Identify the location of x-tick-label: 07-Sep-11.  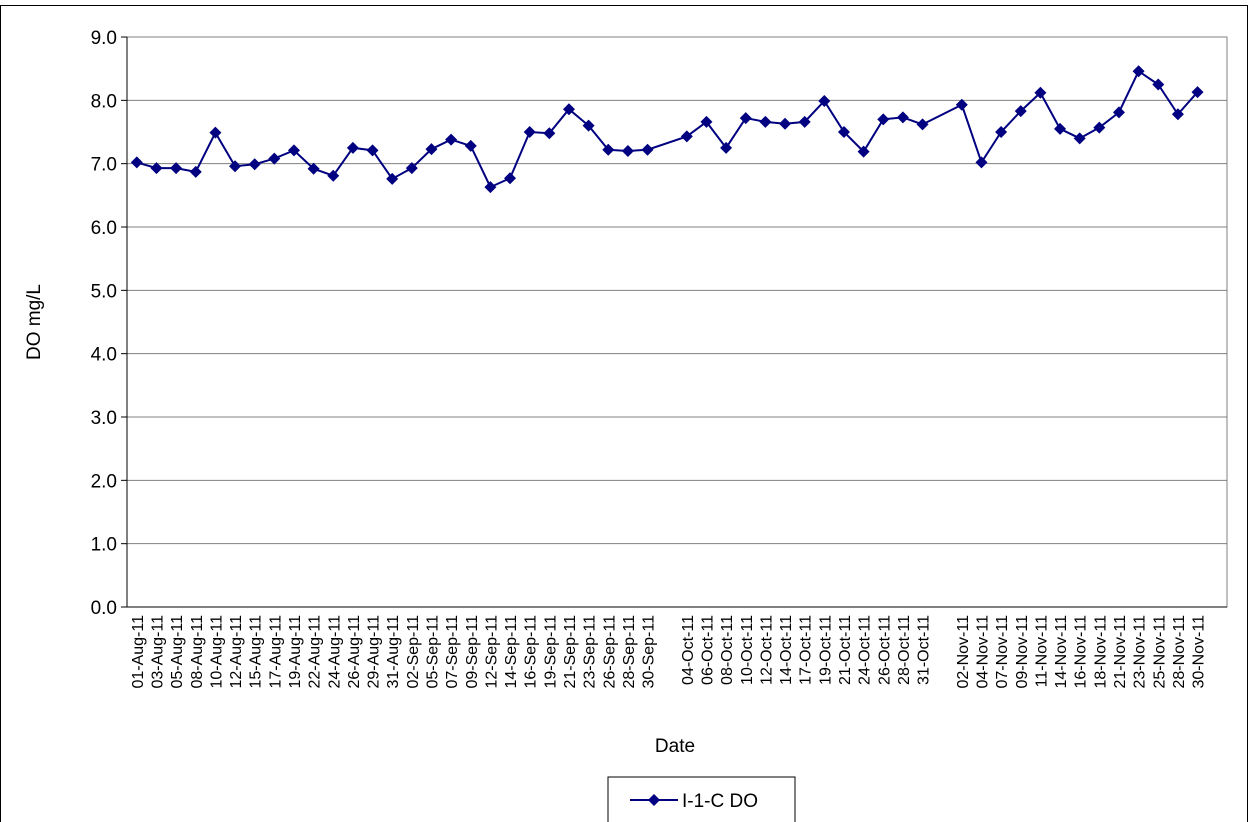
(452, 652).